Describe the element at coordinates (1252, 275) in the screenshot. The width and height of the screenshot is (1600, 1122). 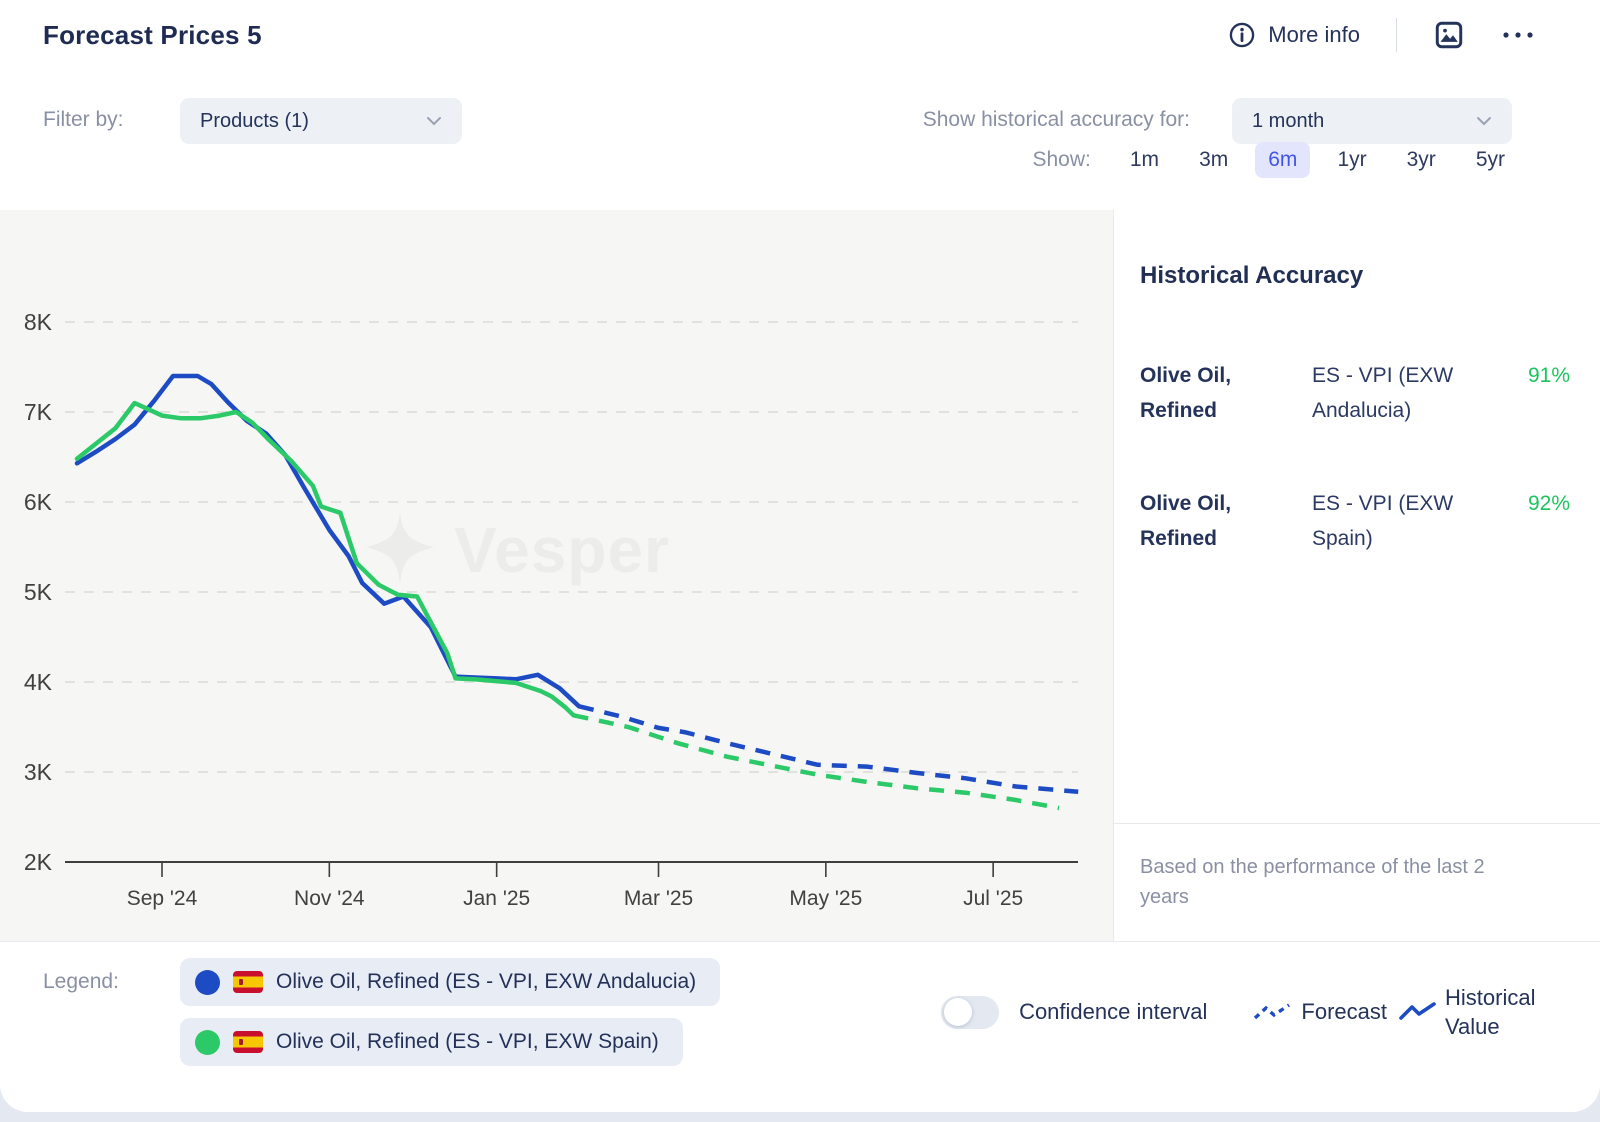
I see `panel-title: Historical Accuracy` at that location.